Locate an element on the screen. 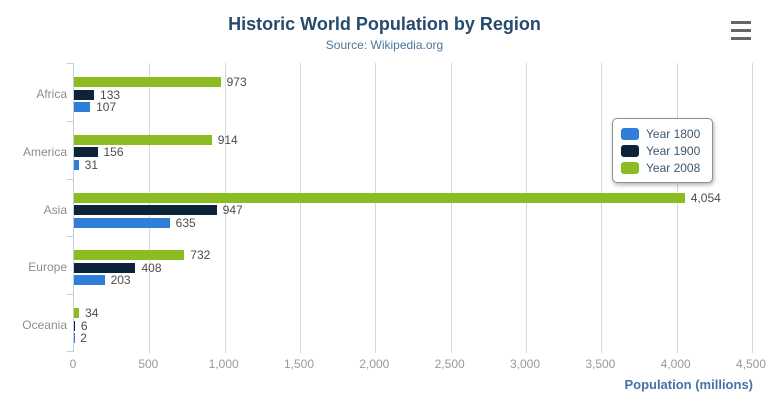 The height and width of the screenshot is (416, 769). x-axis-title: Population (millions) is located at coordinates (688, 384).